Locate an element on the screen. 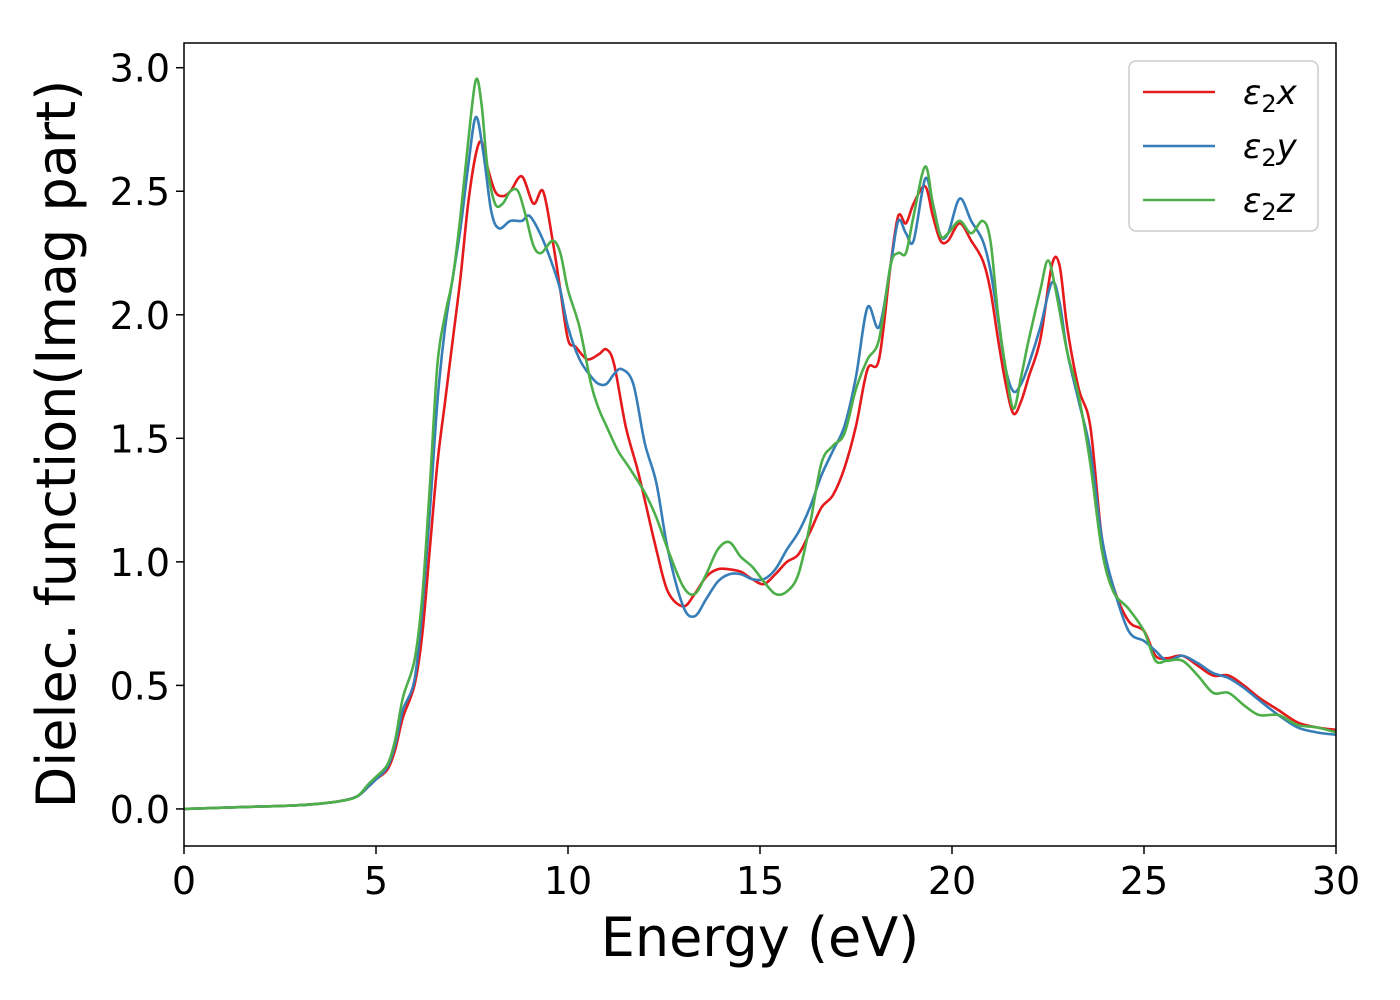  x-tick-label: 25 is located at coordinates (1144, 881).